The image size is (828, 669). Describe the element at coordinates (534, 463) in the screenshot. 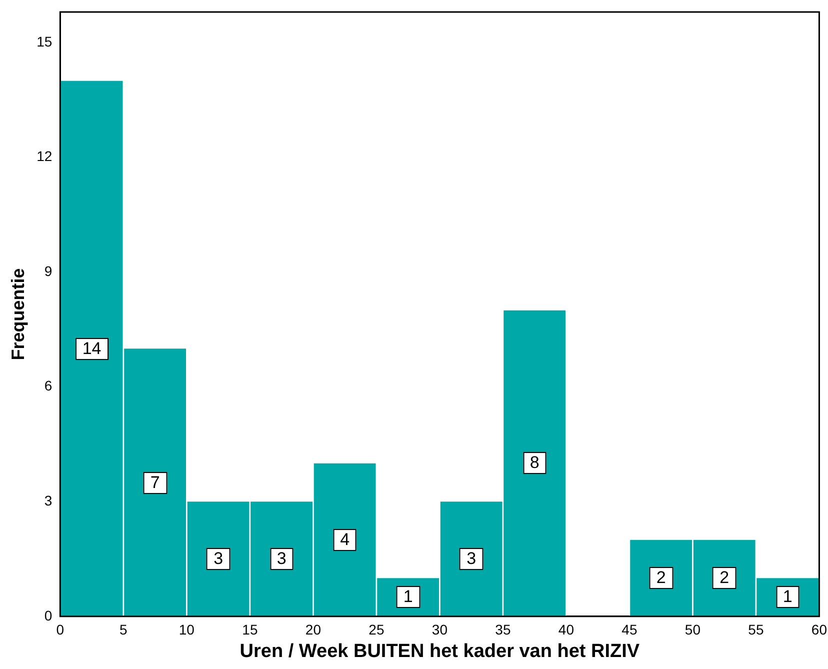

I see `data-label: 8` at that location.